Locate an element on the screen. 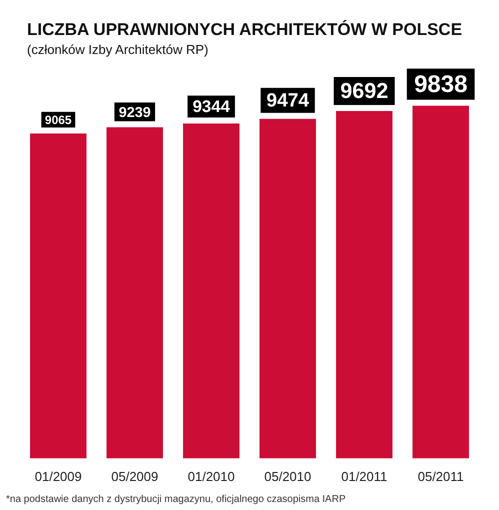 The width and height of the screenshot is (499, 510). x-tick-label: 05/2010 is located at coordinates (288, 476).